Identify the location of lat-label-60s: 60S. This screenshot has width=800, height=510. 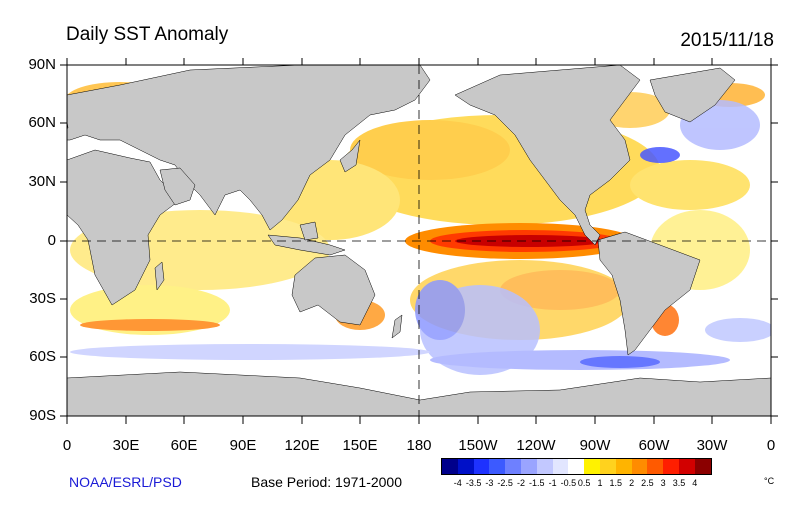
(42, 356).